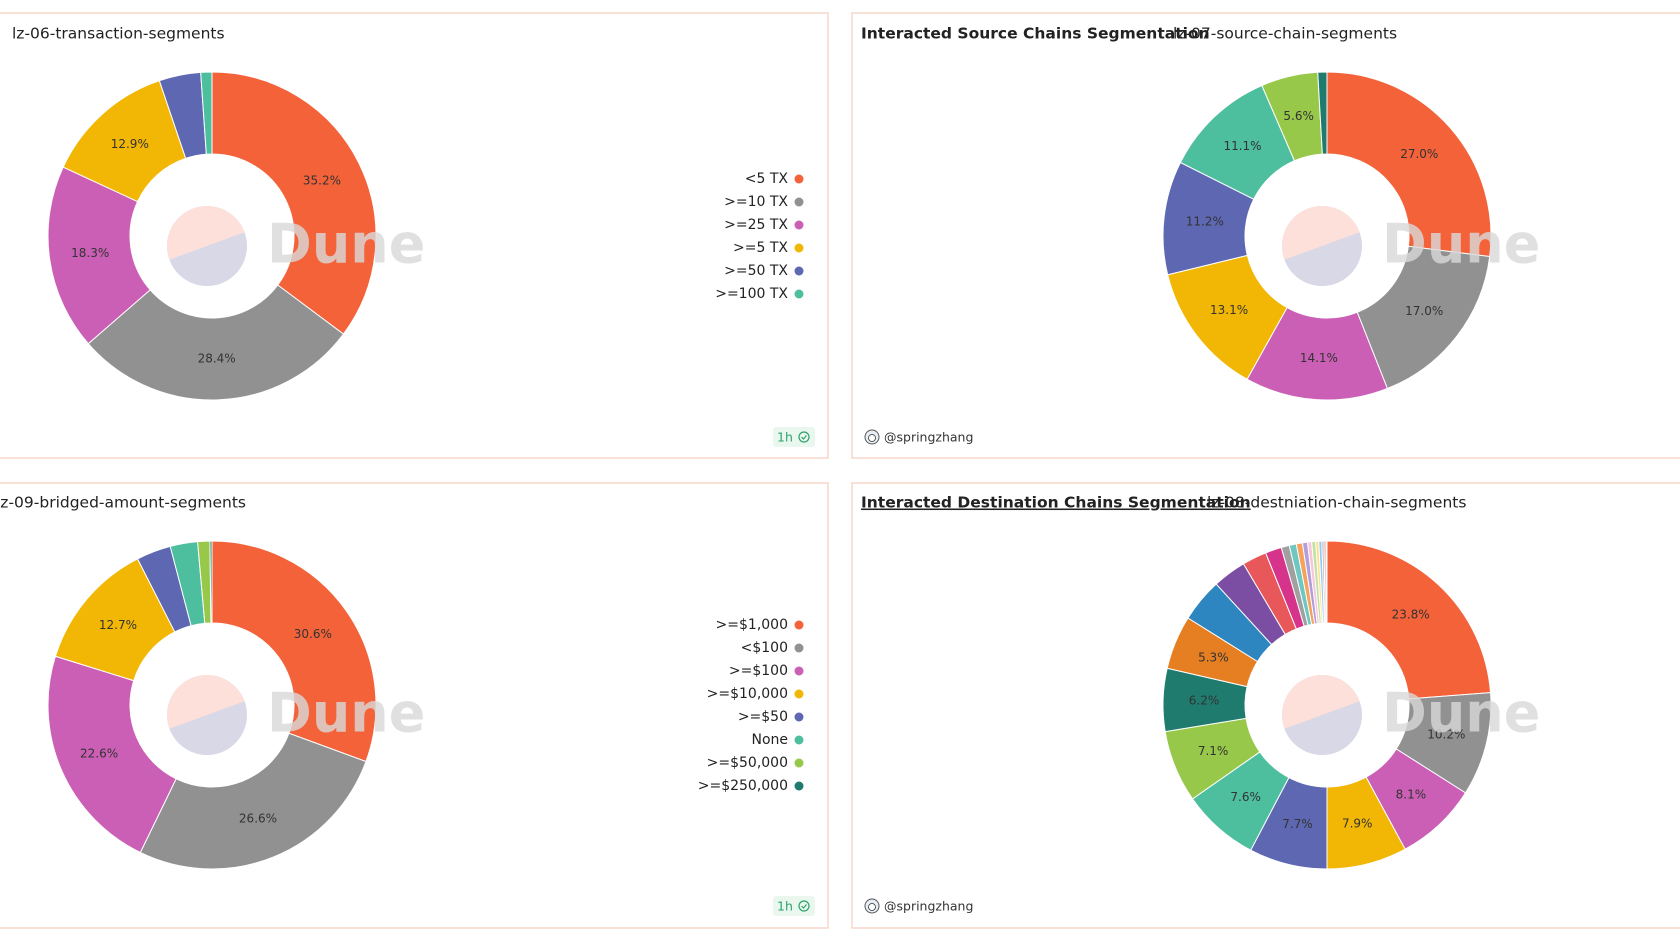 The image size is (1680, 944). What do you see at coordinates (763, 717) in the screenshot?
I see `legend-label: >=$50` at bounding box center [763, 717].